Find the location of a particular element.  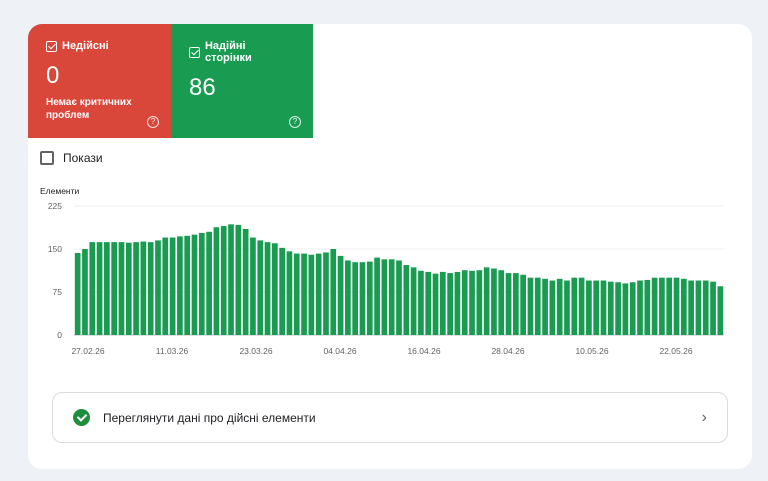

x-tick-label: 04.04.26 is located at coordinates (339, 351).